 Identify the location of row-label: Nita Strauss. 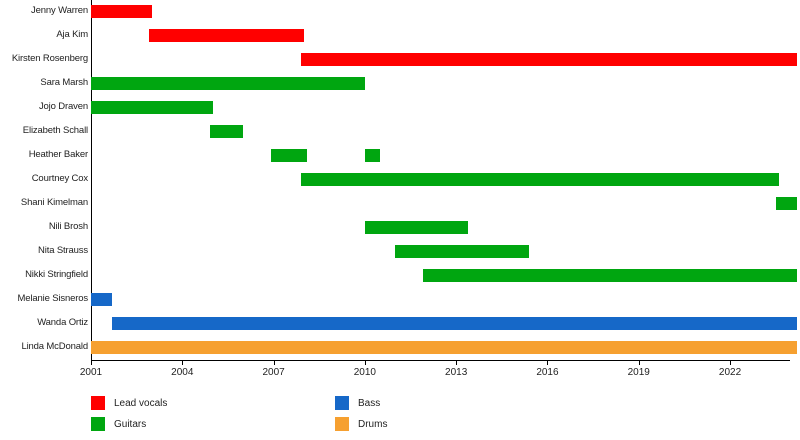
(63, 250).